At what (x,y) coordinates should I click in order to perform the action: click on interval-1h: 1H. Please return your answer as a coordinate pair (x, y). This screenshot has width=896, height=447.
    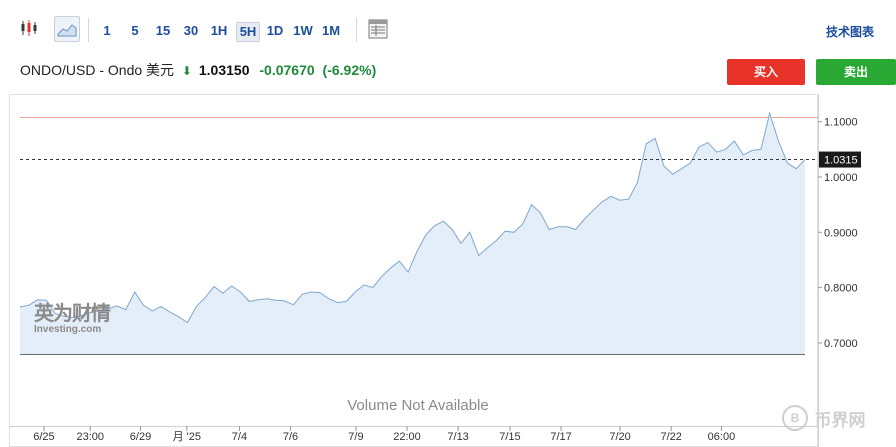
    Looking at the image, I should click on (219, 30).